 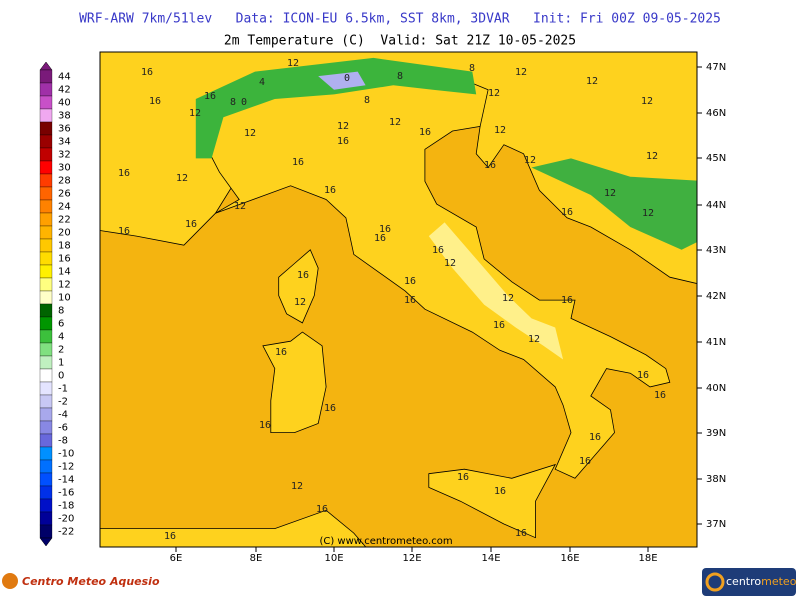 What do you see at coordinates (716, 205) in the screenshot?
I see `lat-label: 44N` at bounding box center [716, 205].